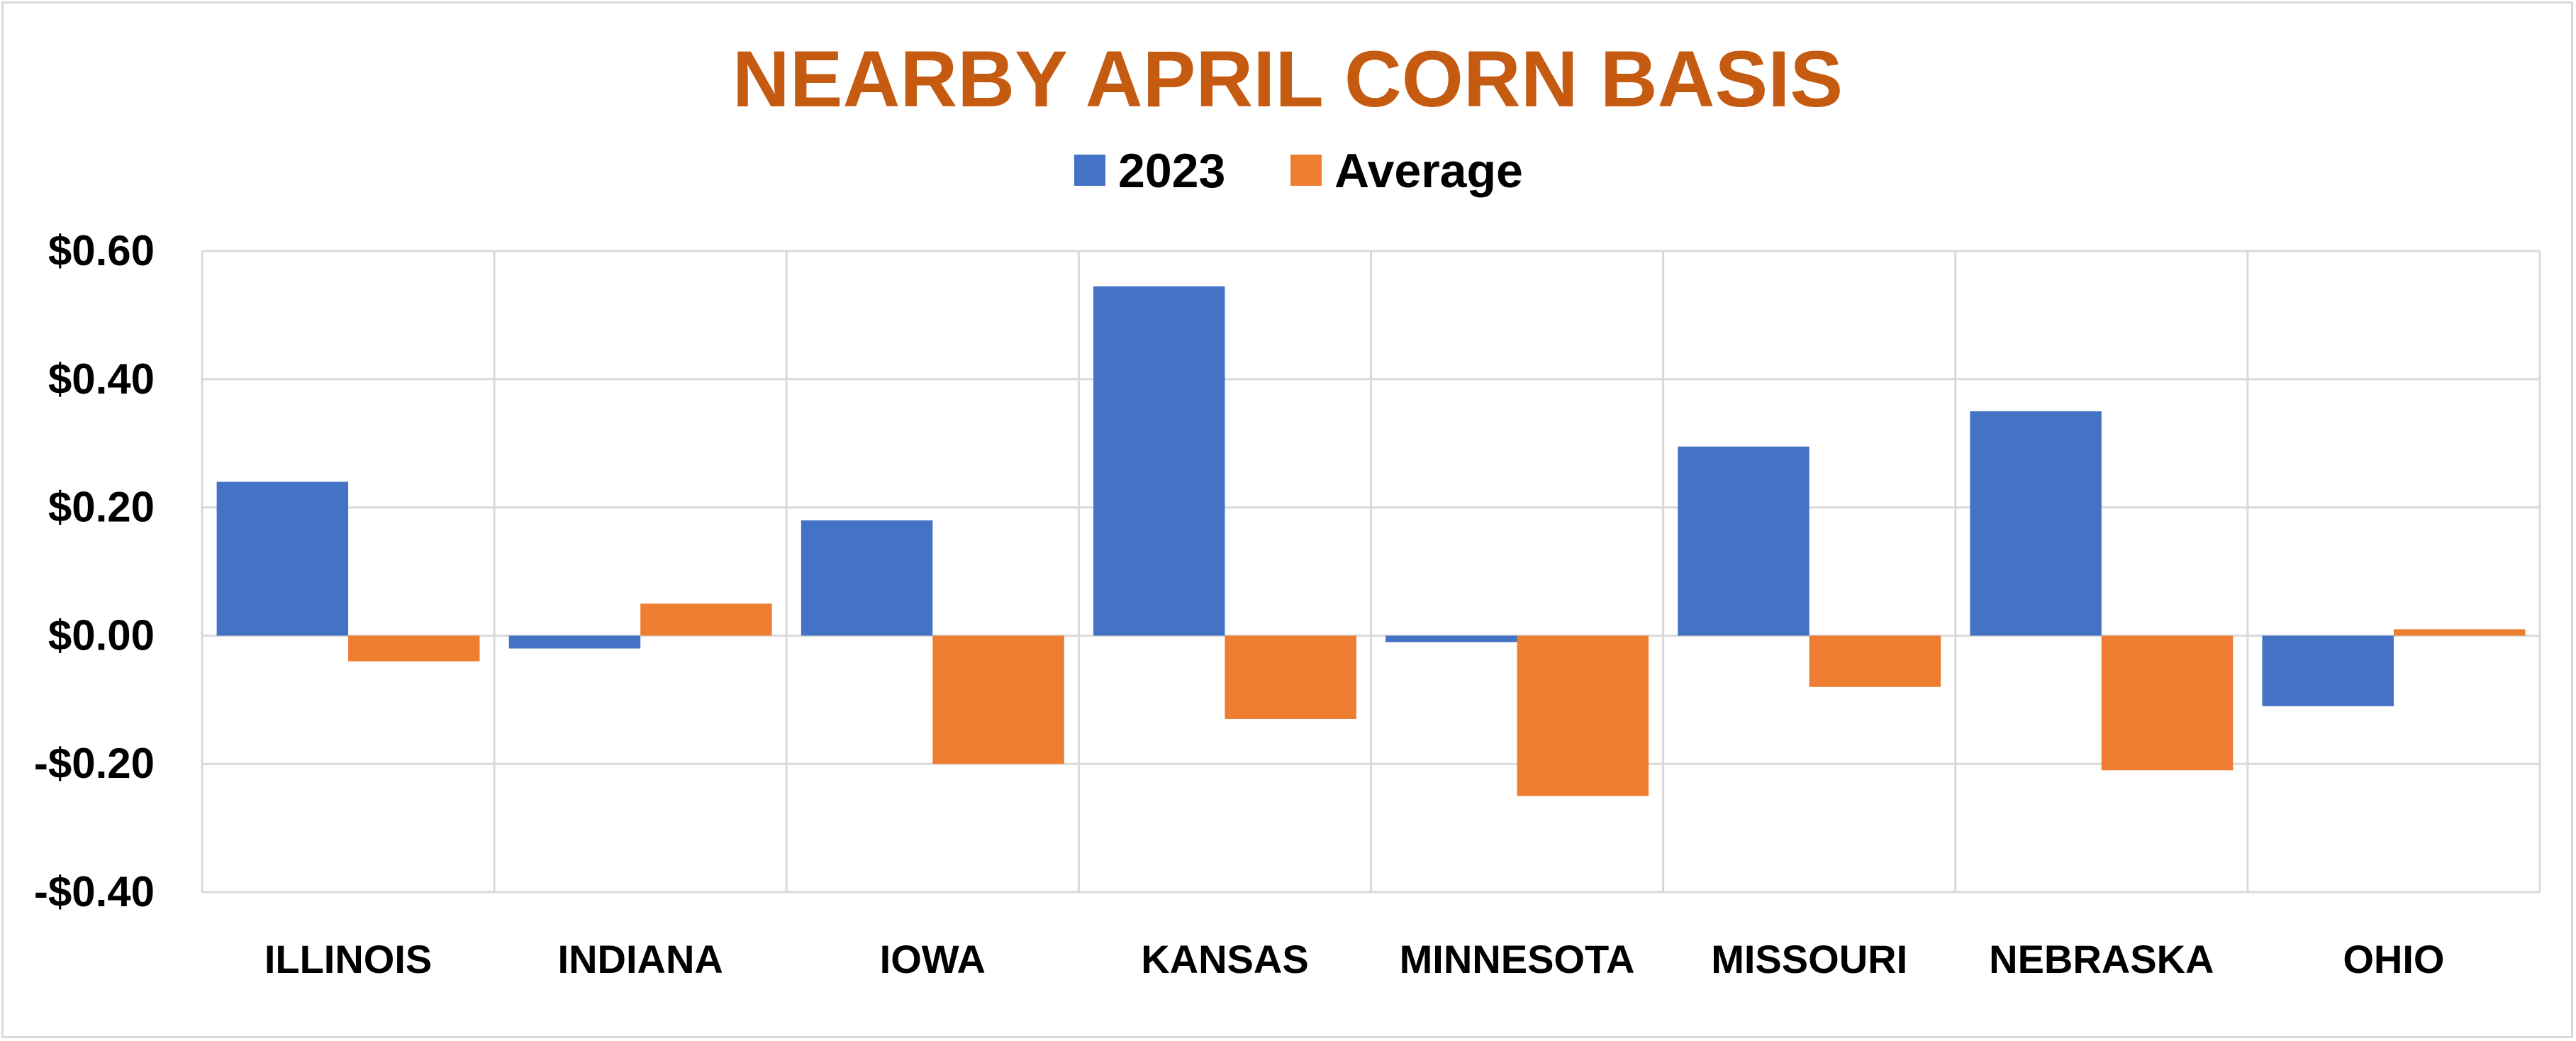 The image size is (2576, 1041). I want to click on bar-average-indiana, so click(706, 619).